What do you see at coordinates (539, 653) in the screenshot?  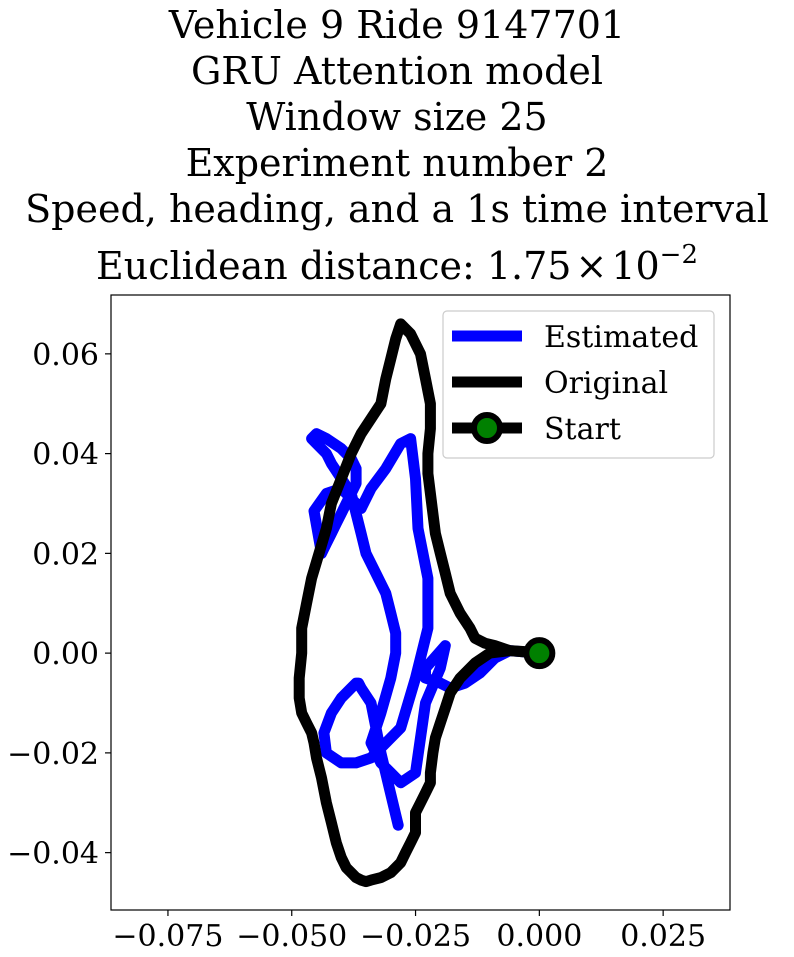 I see `start-marker` at bounding box center [539, 653].